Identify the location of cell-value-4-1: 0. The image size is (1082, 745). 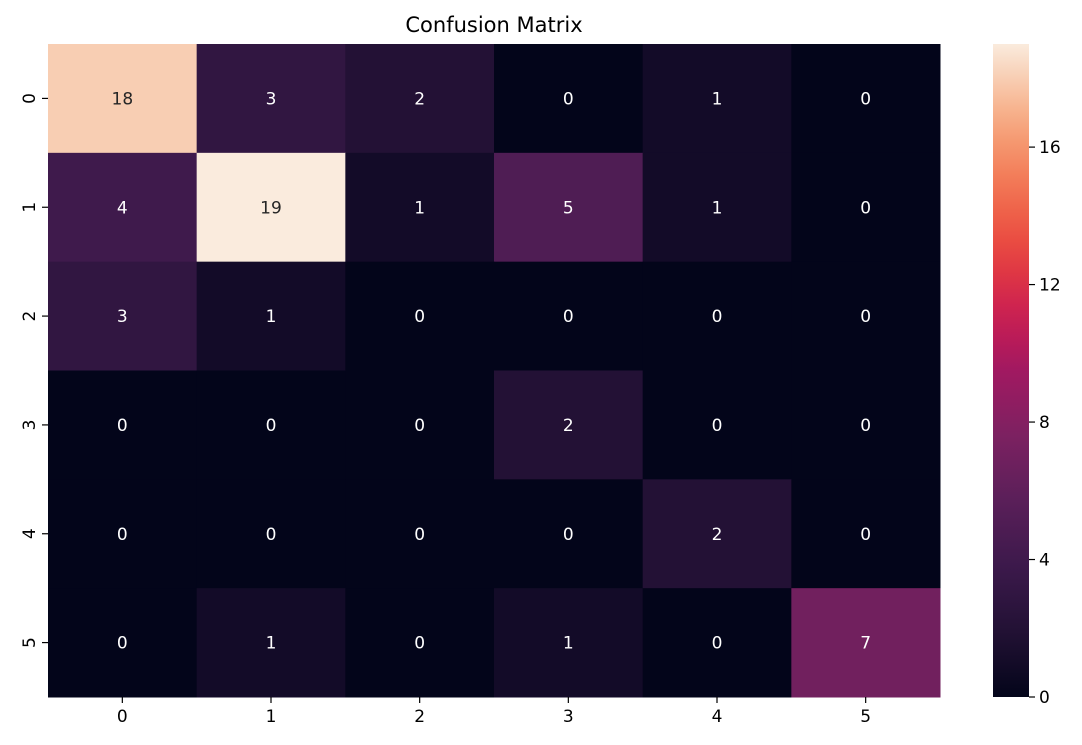
(271, 535).